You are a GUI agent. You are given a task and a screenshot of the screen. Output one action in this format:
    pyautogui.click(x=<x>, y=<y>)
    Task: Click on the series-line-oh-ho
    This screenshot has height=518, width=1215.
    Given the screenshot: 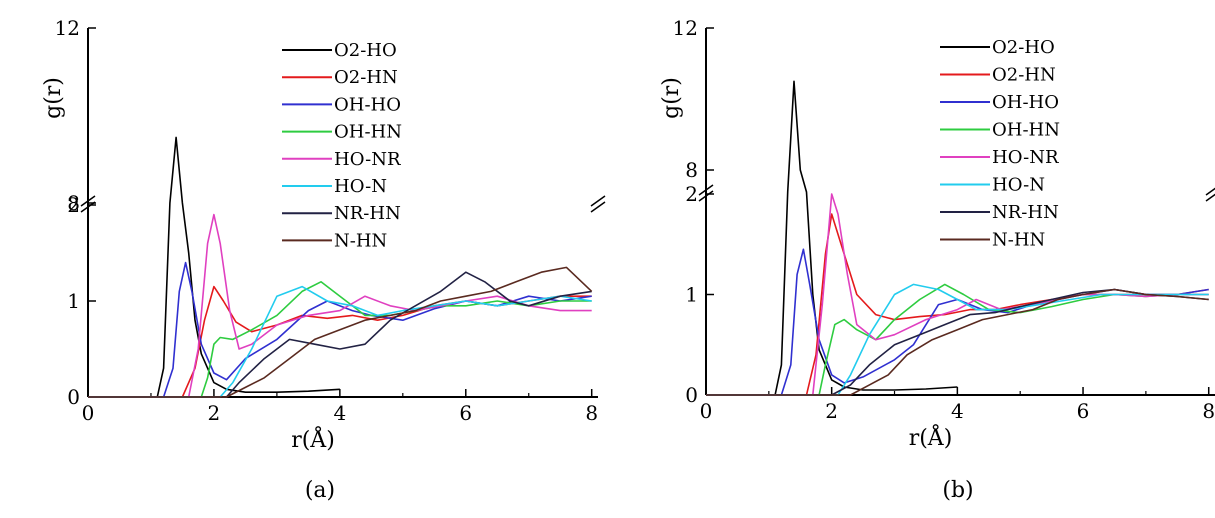 What is the action you would take?
    pyautogui.click(x=957, y=322)
    